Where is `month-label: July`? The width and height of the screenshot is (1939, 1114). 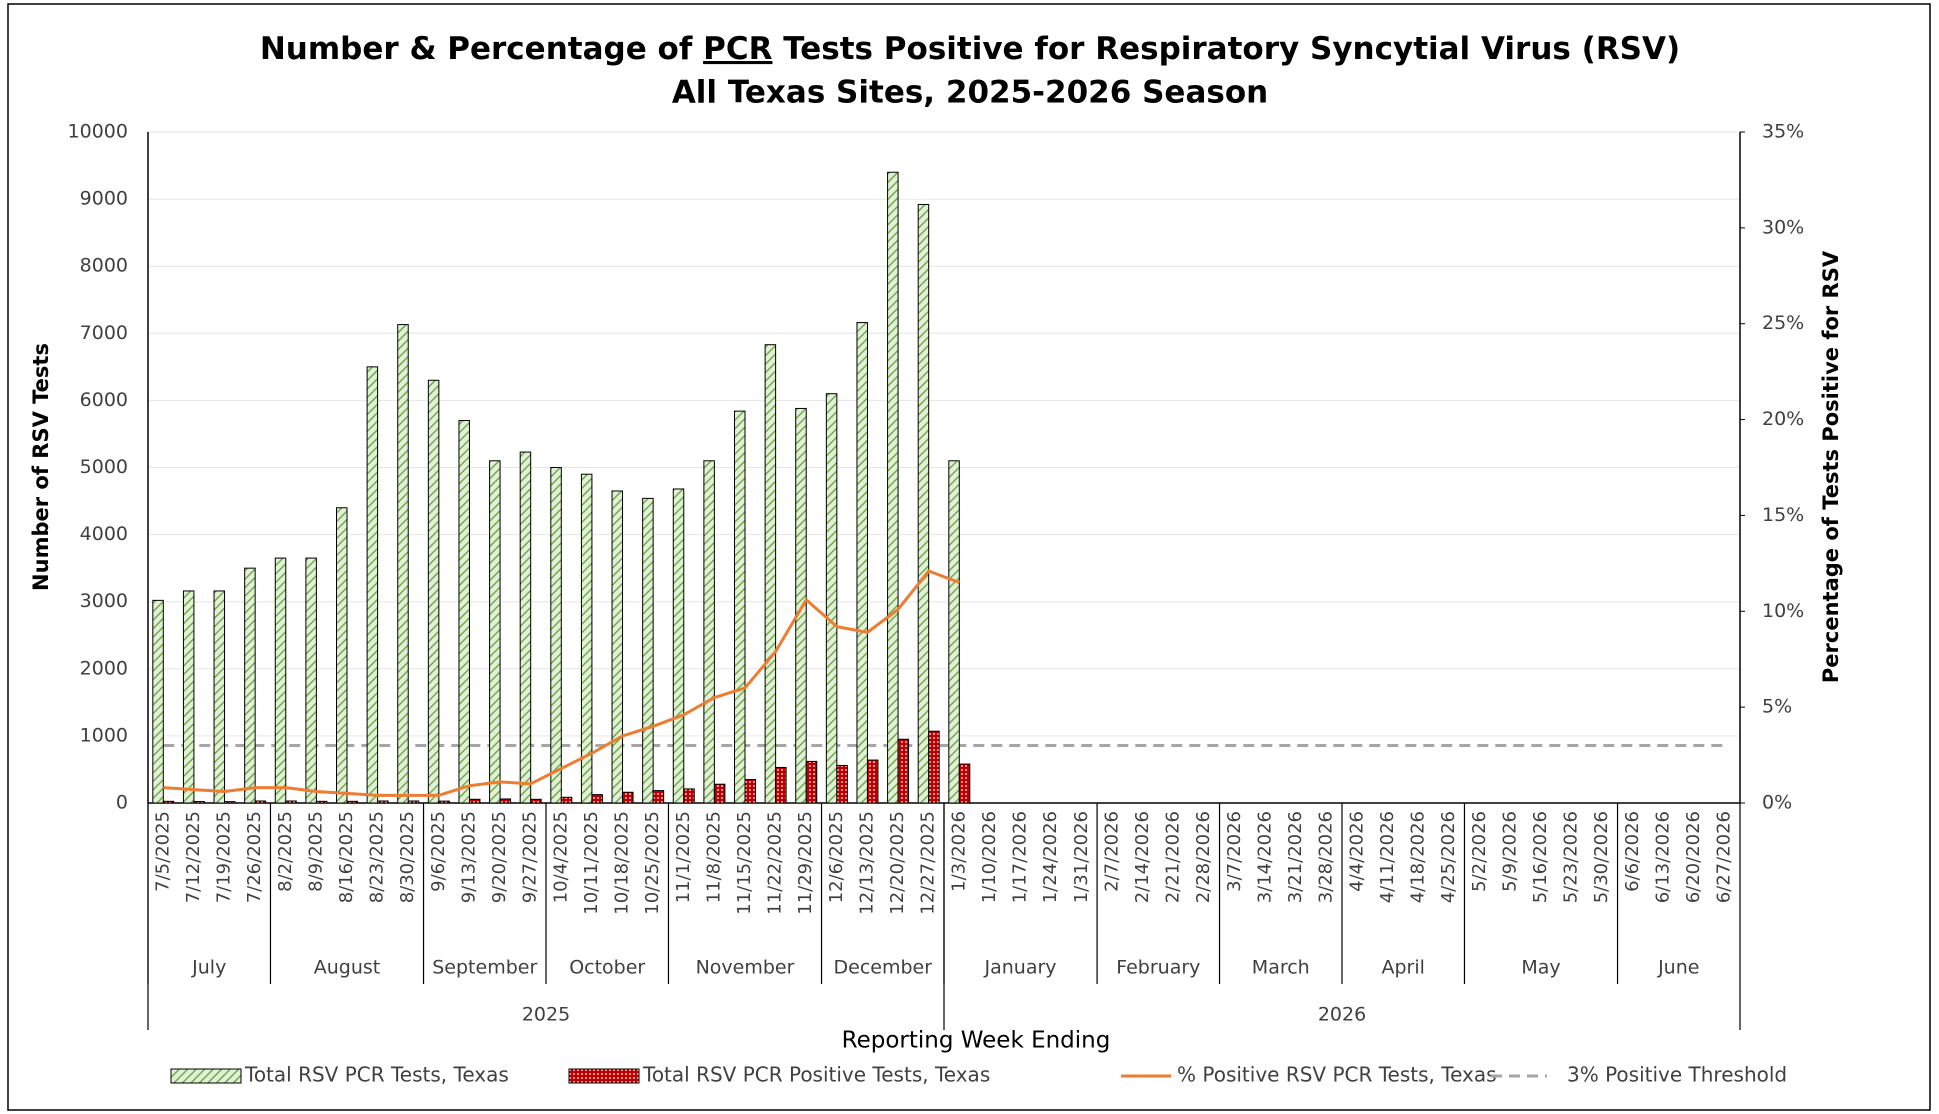
month-label: July is located at coordinates (208, 968).